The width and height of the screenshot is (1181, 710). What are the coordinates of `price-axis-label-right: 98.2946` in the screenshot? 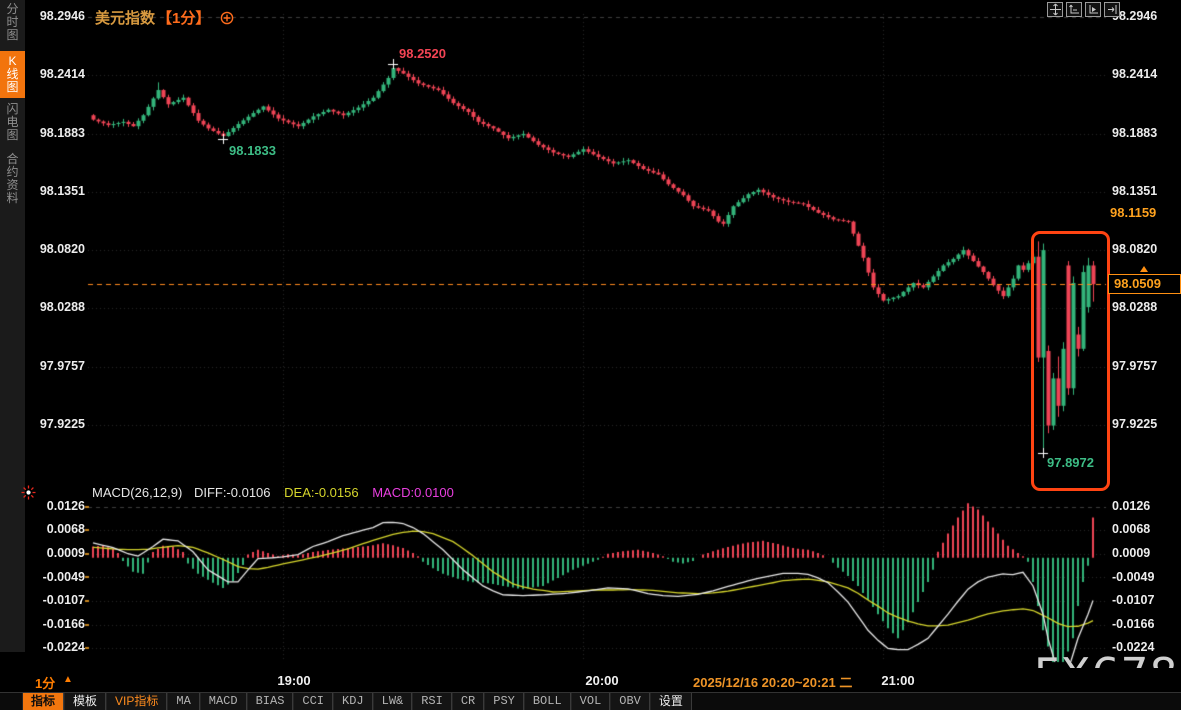 It's located at (1135, 16).